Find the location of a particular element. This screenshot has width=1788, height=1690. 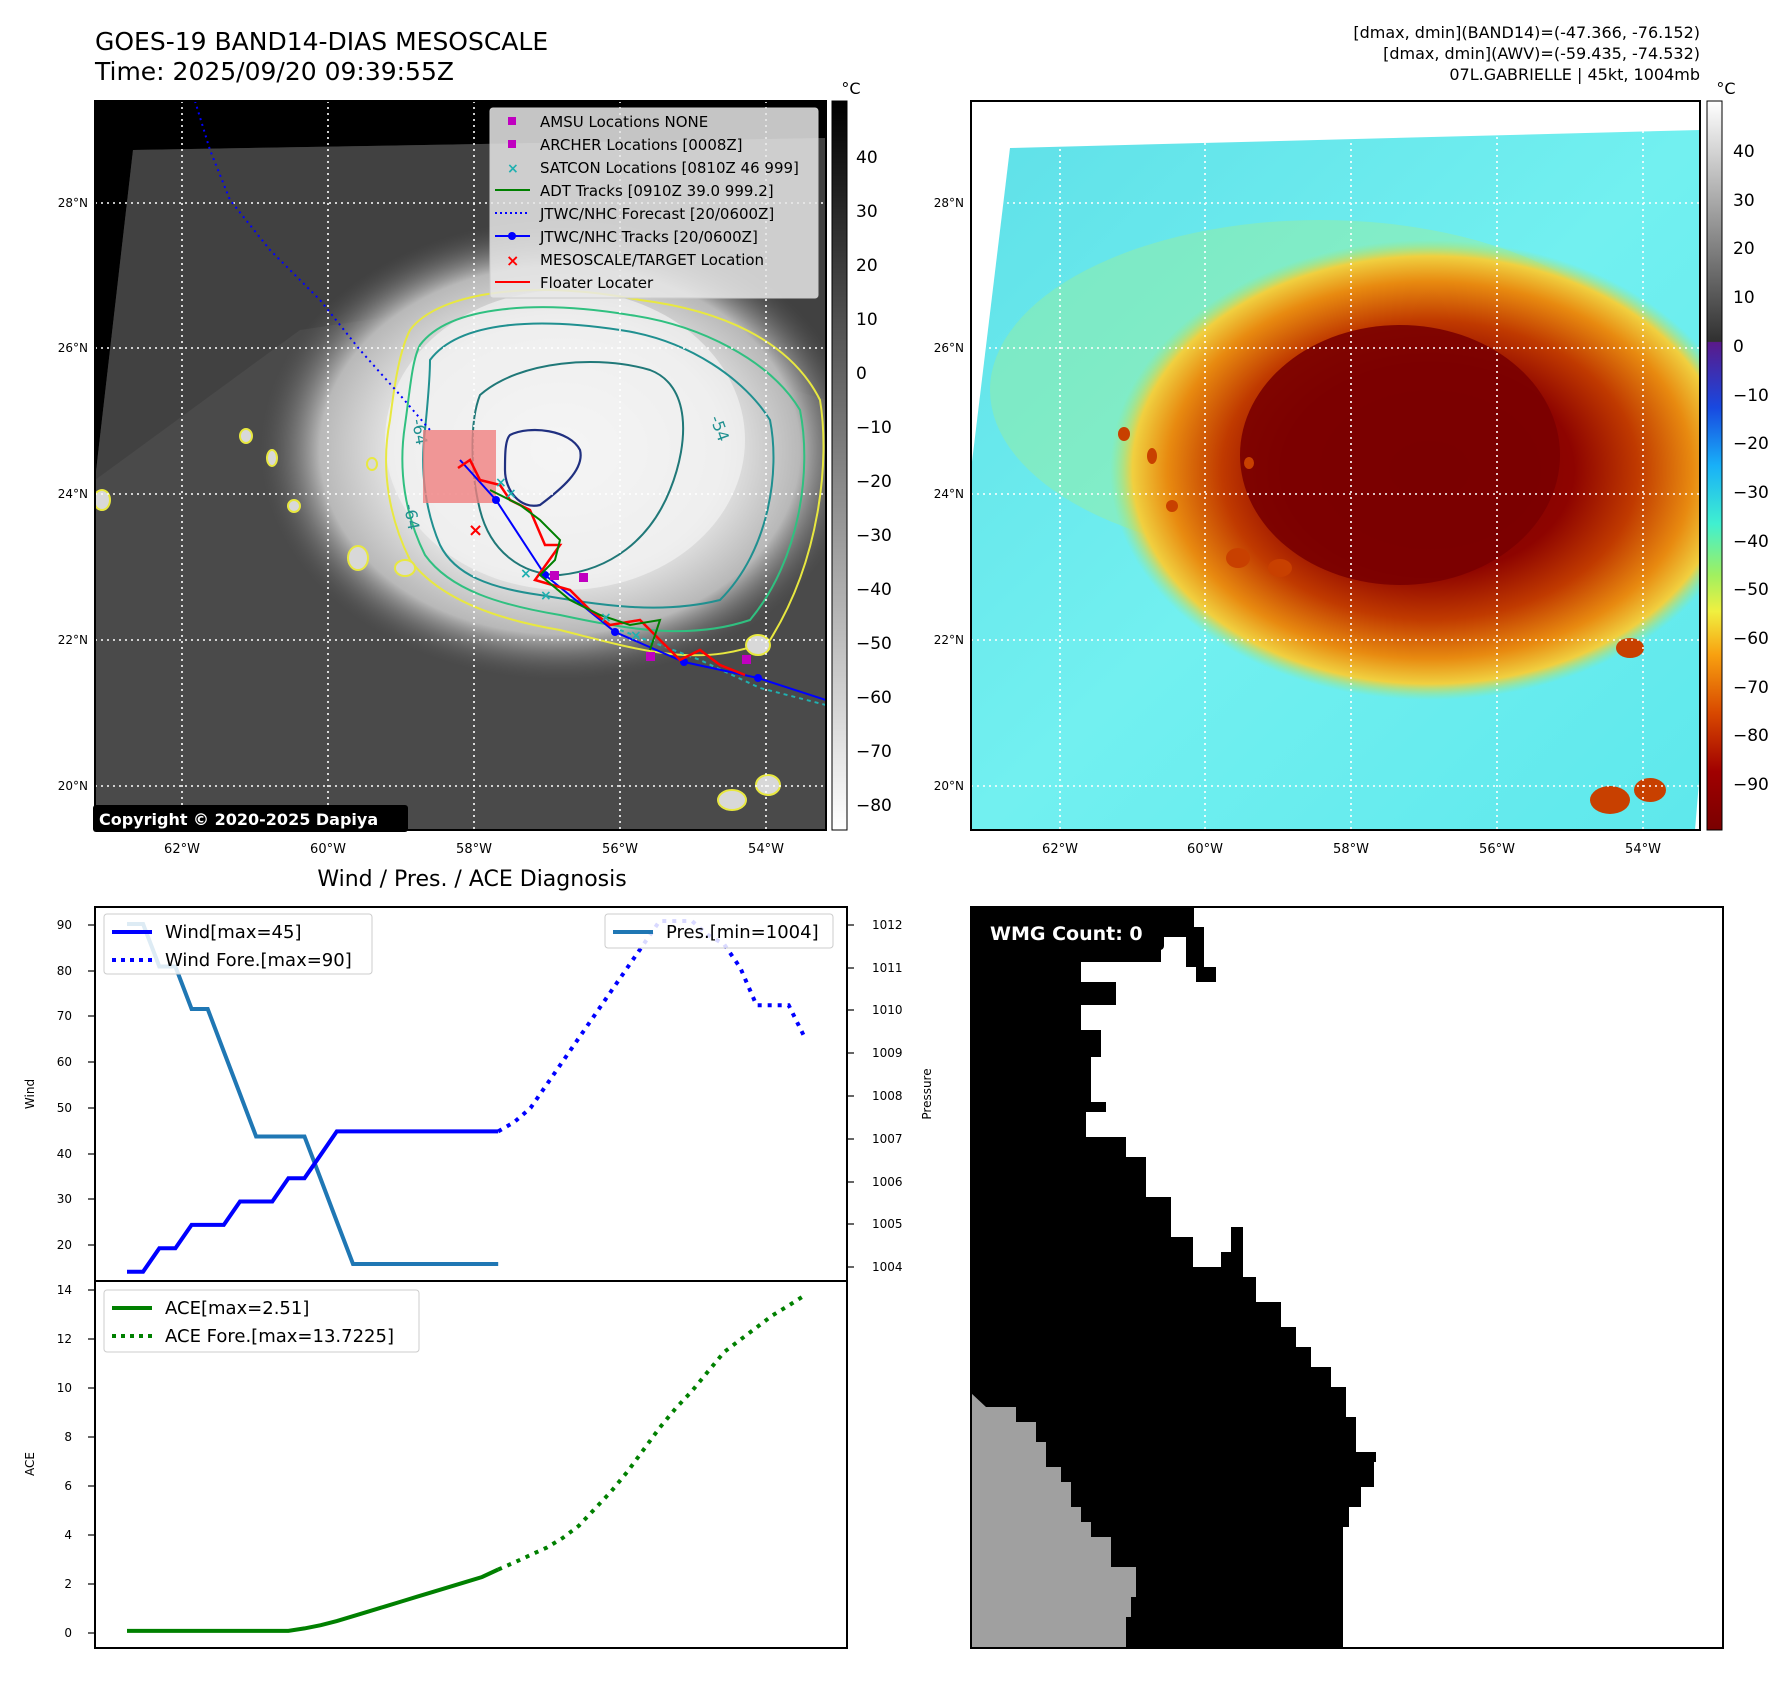

legend-amsu-marker is located at coordinates (512, 121).